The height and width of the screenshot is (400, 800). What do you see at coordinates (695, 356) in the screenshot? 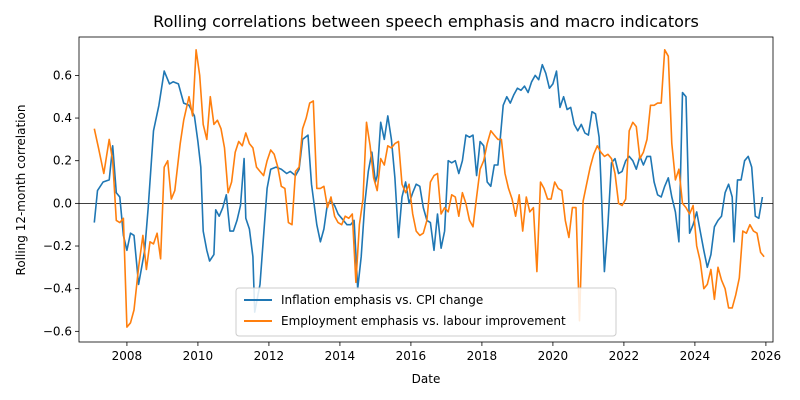
I see `x-tick-label: 2024` at bounding box center [695, 356].